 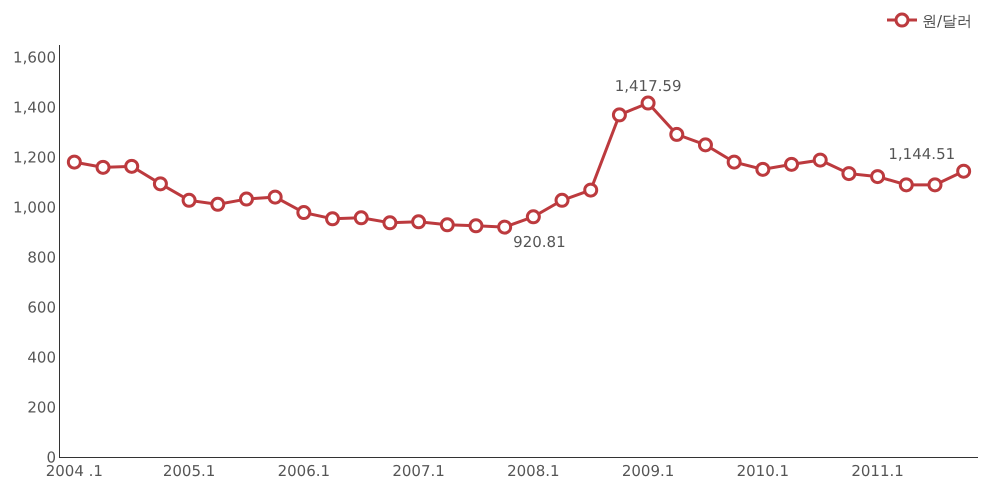 What do you see at coordinates (947, 21) in the screenshot?
I see `legend-label: 원/달러` at bounding box center [947, 21].